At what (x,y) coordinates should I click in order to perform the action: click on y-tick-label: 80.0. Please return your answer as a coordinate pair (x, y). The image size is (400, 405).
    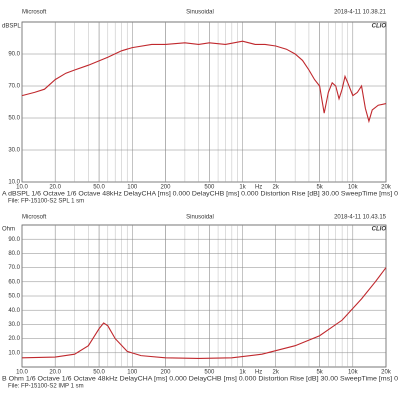
    Looking at the image, I should click on (14, 254).